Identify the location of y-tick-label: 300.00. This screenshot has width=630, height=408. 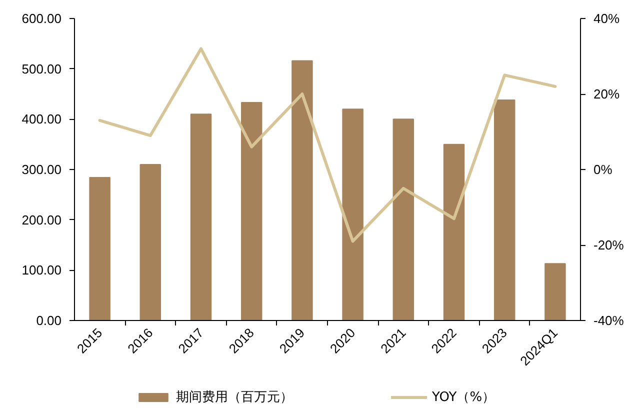
(42, 169).